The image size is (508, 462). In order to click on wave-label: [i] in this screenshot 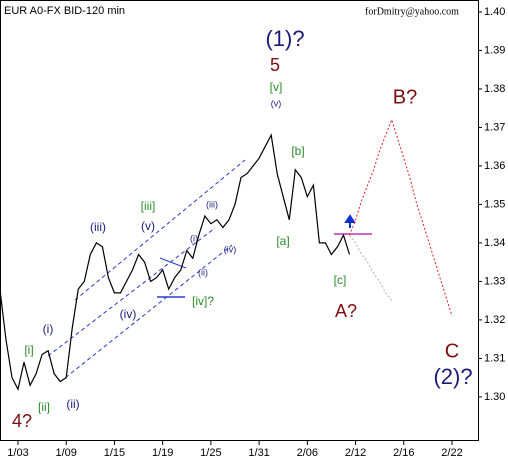, I will do `click(28, 350)`.